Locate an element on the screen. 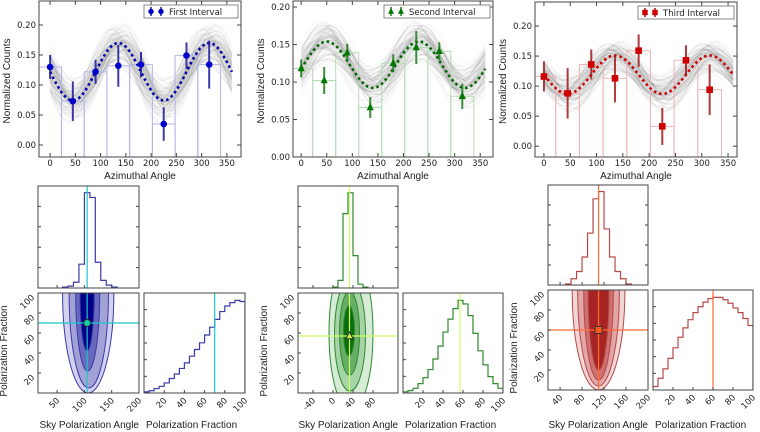  legend-label: First Interval is located at coordinates (195, 13).